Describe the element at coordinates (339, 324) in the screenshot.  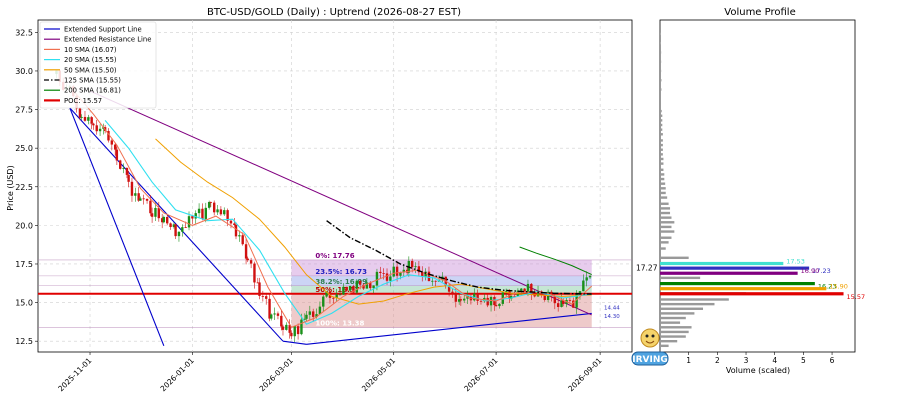
I see `fib-level-label: 100%: 13.38` at that location.